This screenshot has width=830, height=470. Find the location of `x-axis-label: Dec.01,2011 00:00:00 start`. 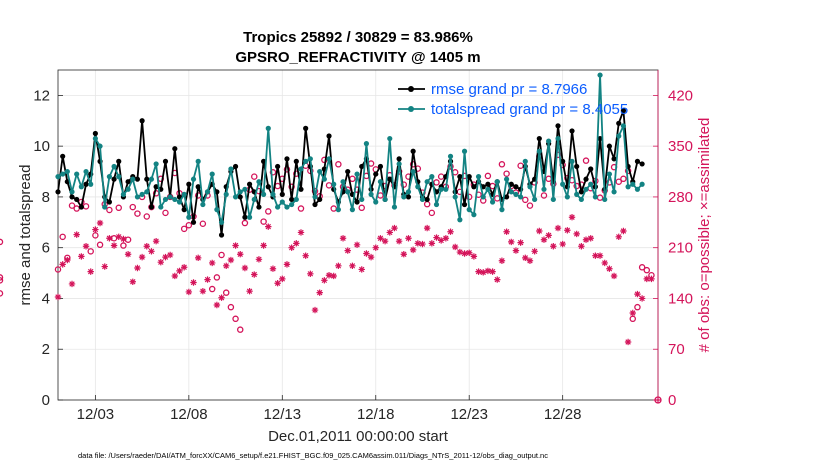

x-axis-label: Dec.01,2011 00:00:00 start is located at coordinates (358, 436).